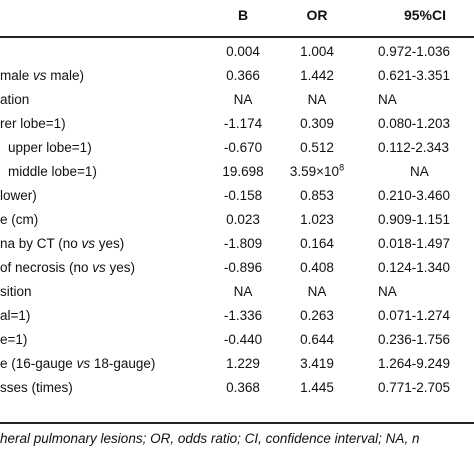 The height and width of the screenshot is (474, 474). Describe the element at coordinates (414, 243) in the screenshot. I see `row-ci: 0.018-1.497` at that location.